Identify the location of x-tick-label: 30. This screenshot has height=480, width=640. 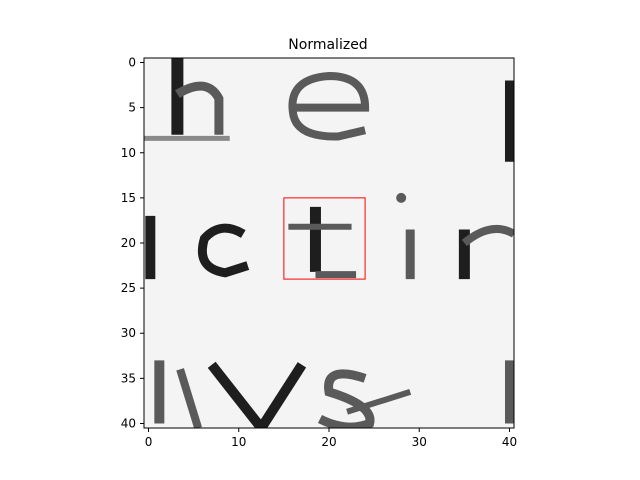
(419, 442).